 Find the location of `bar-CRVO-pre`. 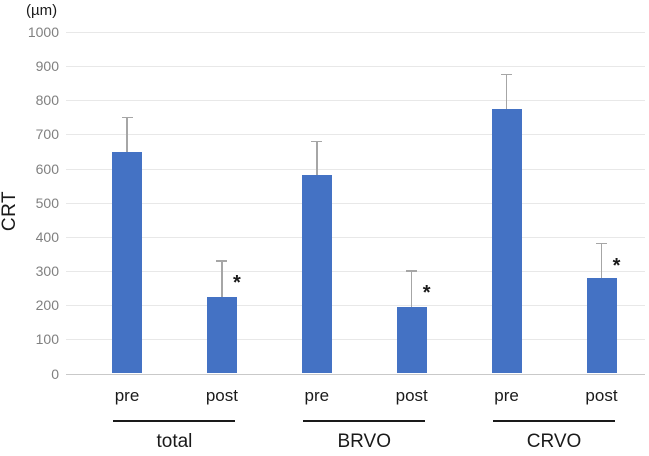

bar-CRVO-pre is located at coordinates (506, 241).